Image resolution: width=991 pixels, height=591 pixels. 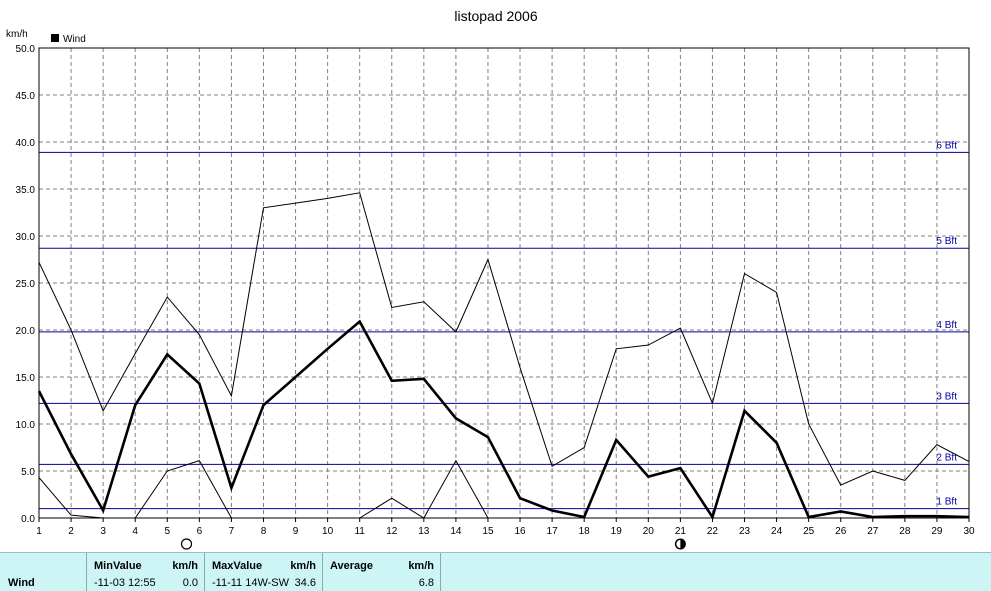 What do you see at coordinates (359, 531) in the screenshot?
I see `x-tick-label: 11` at bounding box center [359, 531].